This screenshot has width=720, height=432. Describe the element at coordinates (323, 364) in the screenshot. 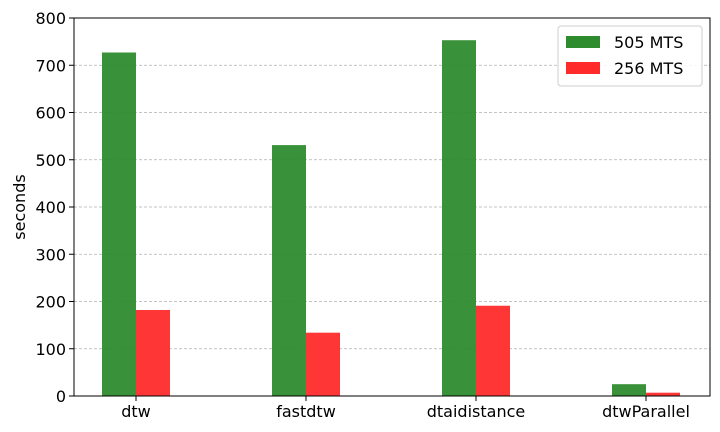

I see `bar-256-mts-fastdtw` at that location.